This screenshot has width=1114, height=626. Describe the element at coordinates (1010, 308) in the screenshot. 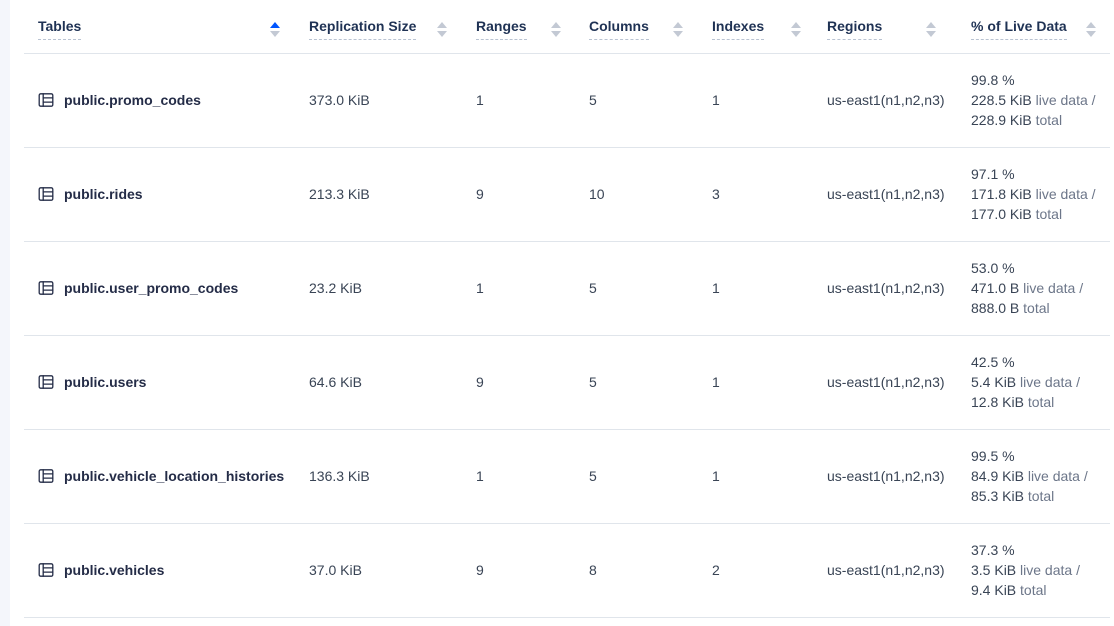

I see `total-data-line: 888.0 B total` at that location.